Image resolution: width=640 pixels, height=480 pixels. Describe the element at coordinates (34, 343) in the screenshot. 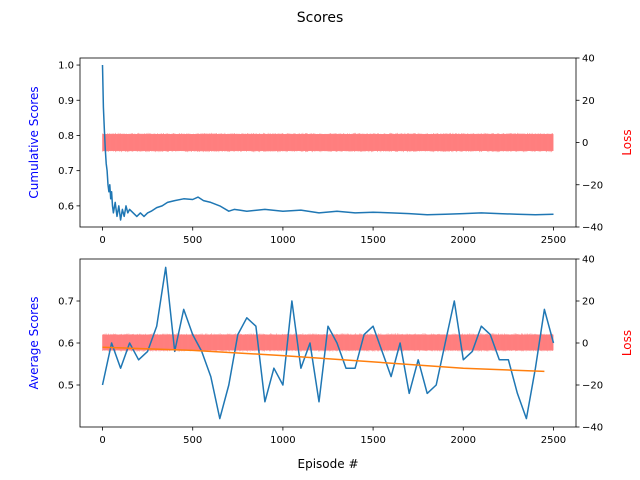

I see `y-axis-label: Average Scores` at that location.